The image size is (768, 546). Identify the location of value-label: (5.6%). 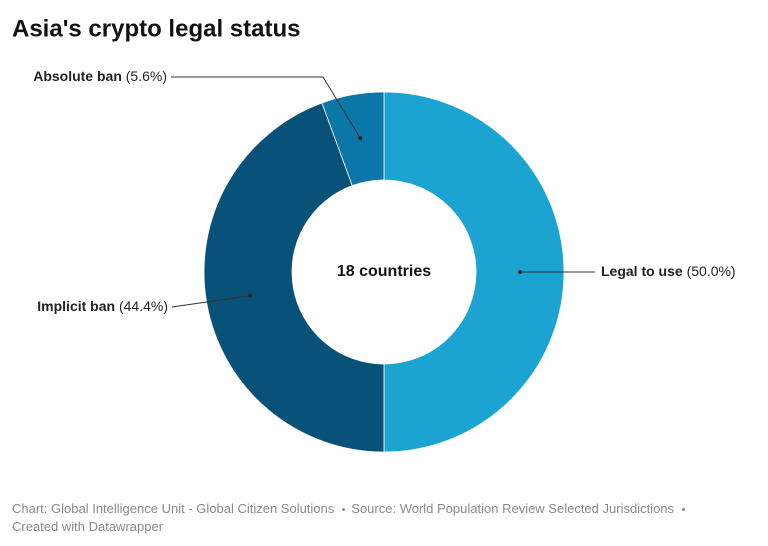
(146, 76).